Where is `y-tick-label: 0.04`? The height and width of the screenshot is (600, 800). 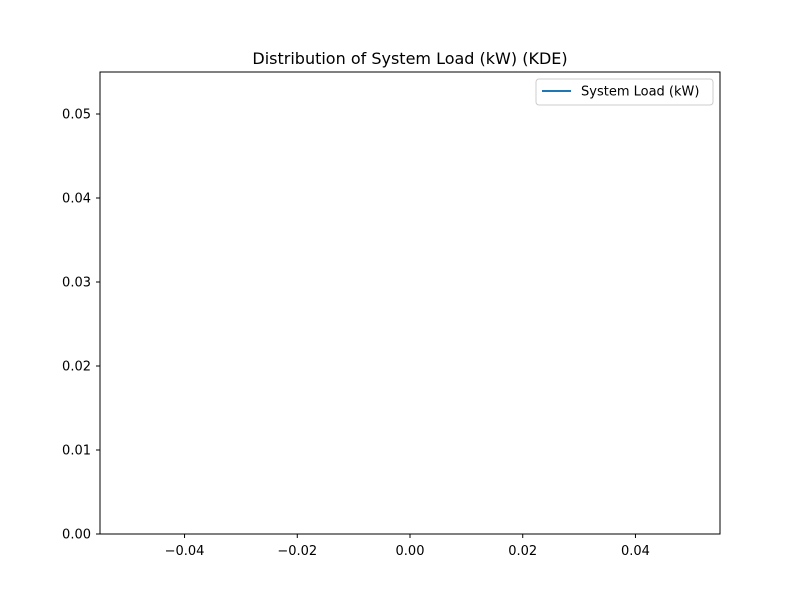
y-tick-label: 0.04 is located at coordinates (76, 199).